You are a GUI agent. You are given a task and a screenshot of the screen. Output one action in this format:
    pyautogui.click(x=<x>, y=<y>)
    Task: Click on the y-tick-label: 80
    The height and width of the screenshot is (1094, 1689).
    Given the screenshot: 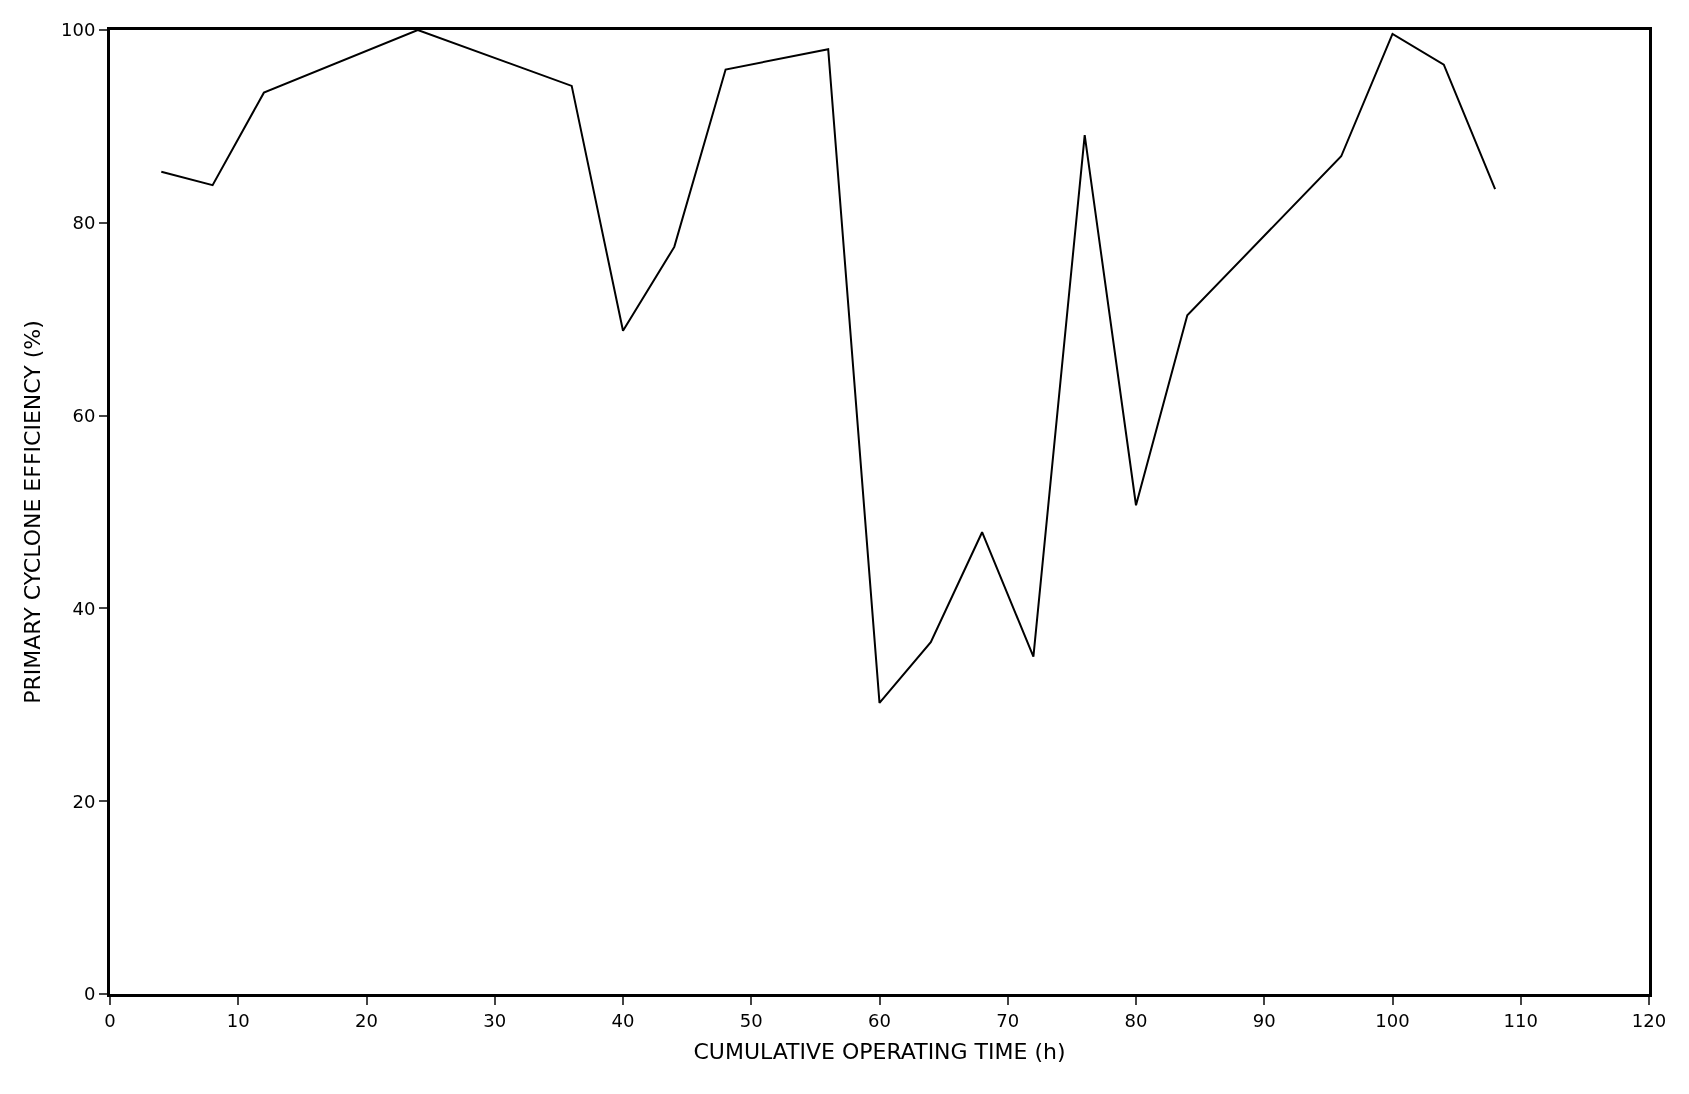 What is the action you would take?
    pyautogui.click(x=84, y=223)
    